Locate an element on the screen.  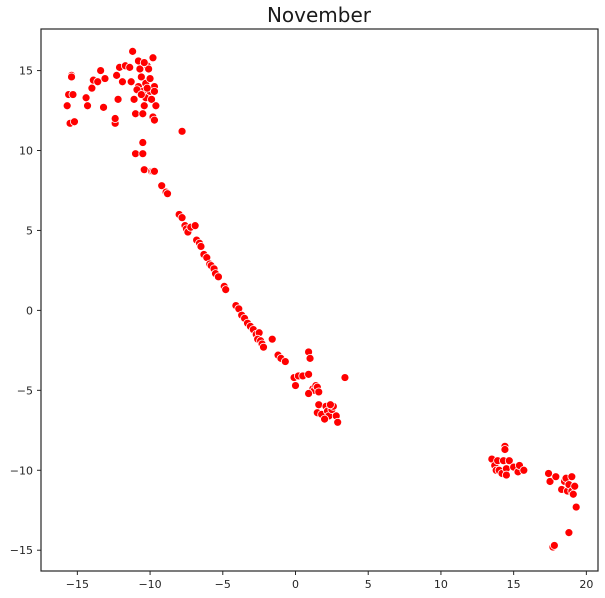
chart-title: November is located at coordinates (319, 15).